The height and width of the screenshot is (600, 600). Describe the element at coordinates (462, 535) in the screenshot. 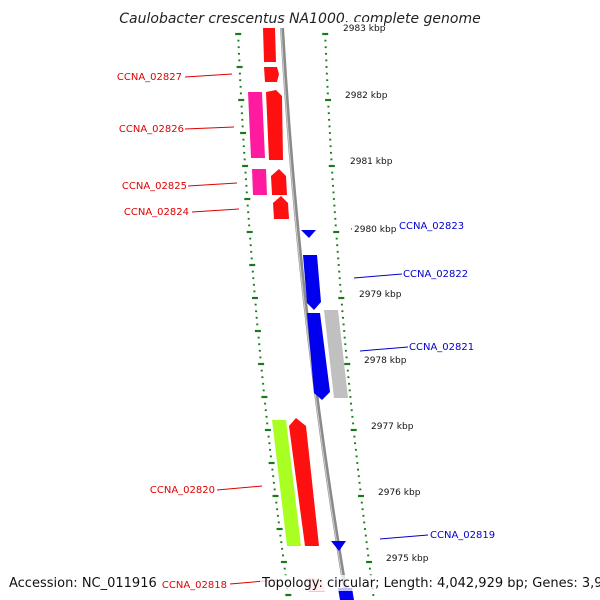

I see `gene-label-ccna-02819: CCNA_02819` at that location.